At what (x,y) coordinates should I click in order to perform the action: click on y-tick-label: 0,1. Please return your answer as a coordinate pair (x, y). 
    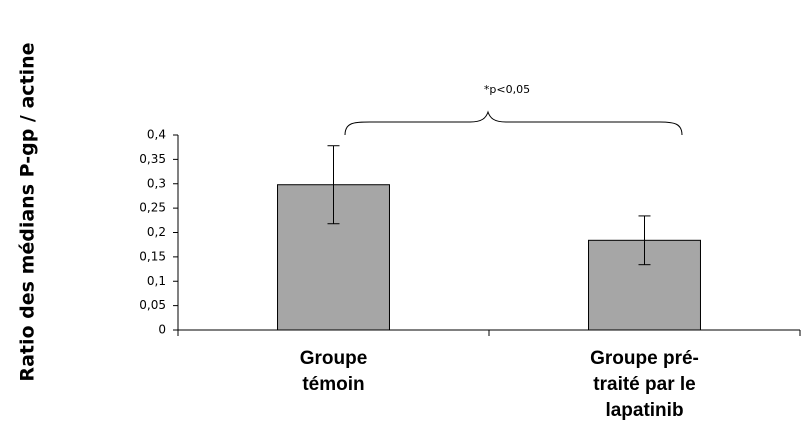
    Looking at the image, I should click on (156, 281).